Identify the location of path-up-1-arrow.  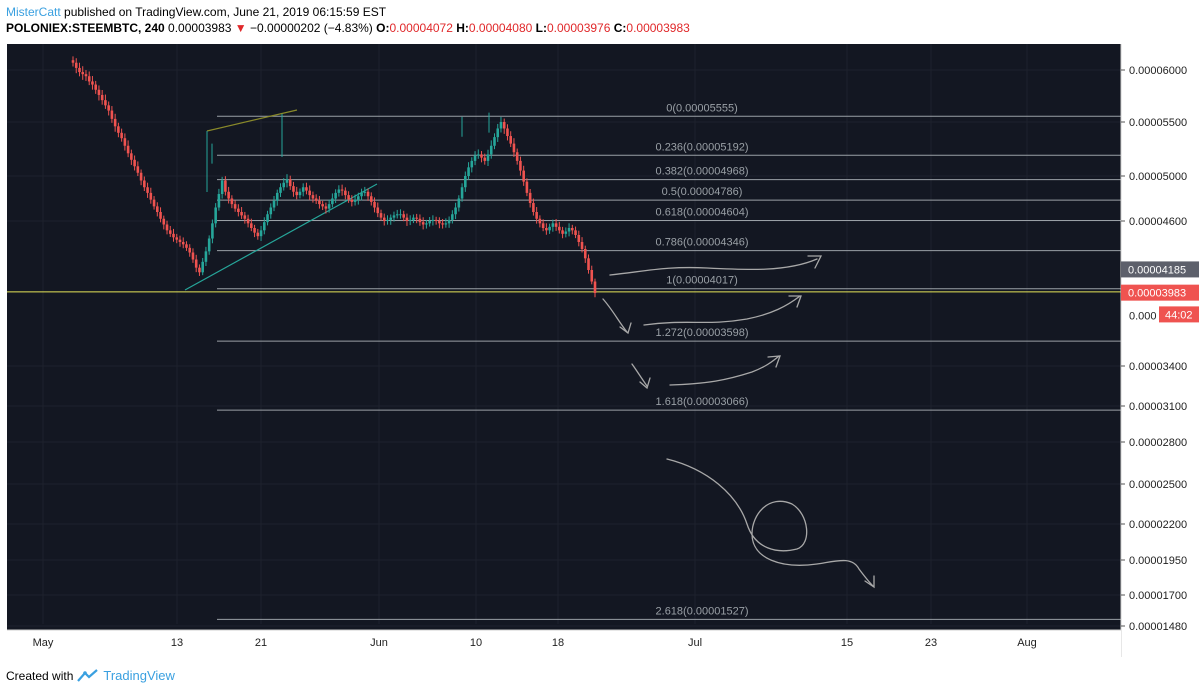
(713, 267).